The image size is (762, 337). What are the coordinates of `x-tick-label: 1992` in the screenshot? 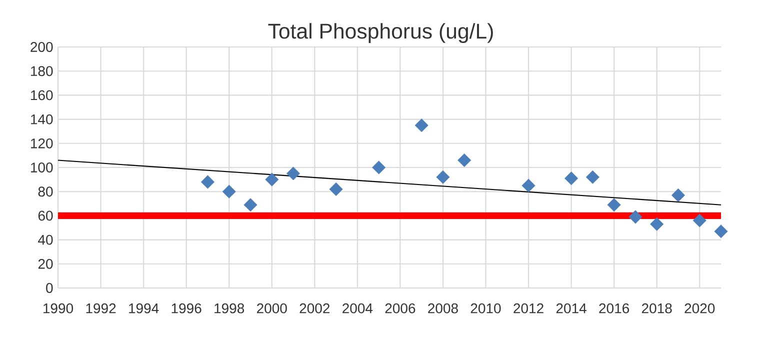 It's located at (101, 308).